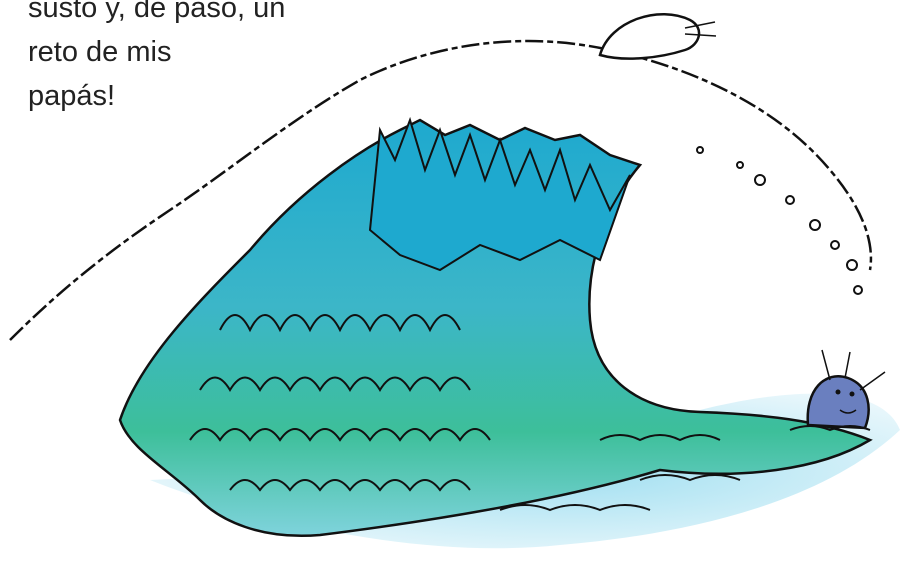 The image size is (918, 568). Describe the element at coordinates (188, 59) in the screenshot. I see `story-text: susto y, de paso, un reto de mis papás!` at that location.